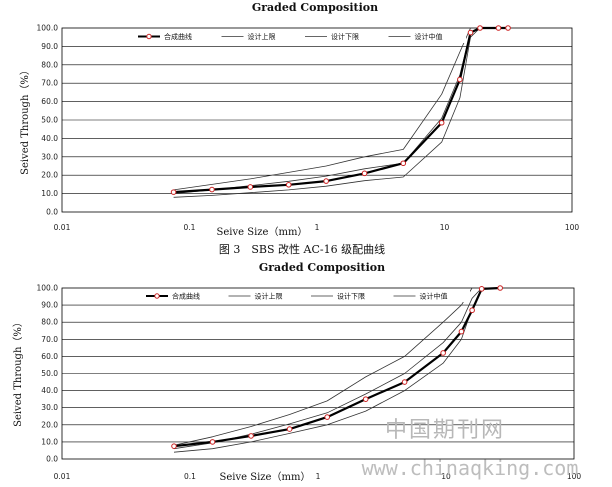 This screenshot has width=612, height=487. Describe the element at coordinates (262, 232) in the screenshot. I see `chart-1-x-axis-label: Seive Size（mm）` at that location.